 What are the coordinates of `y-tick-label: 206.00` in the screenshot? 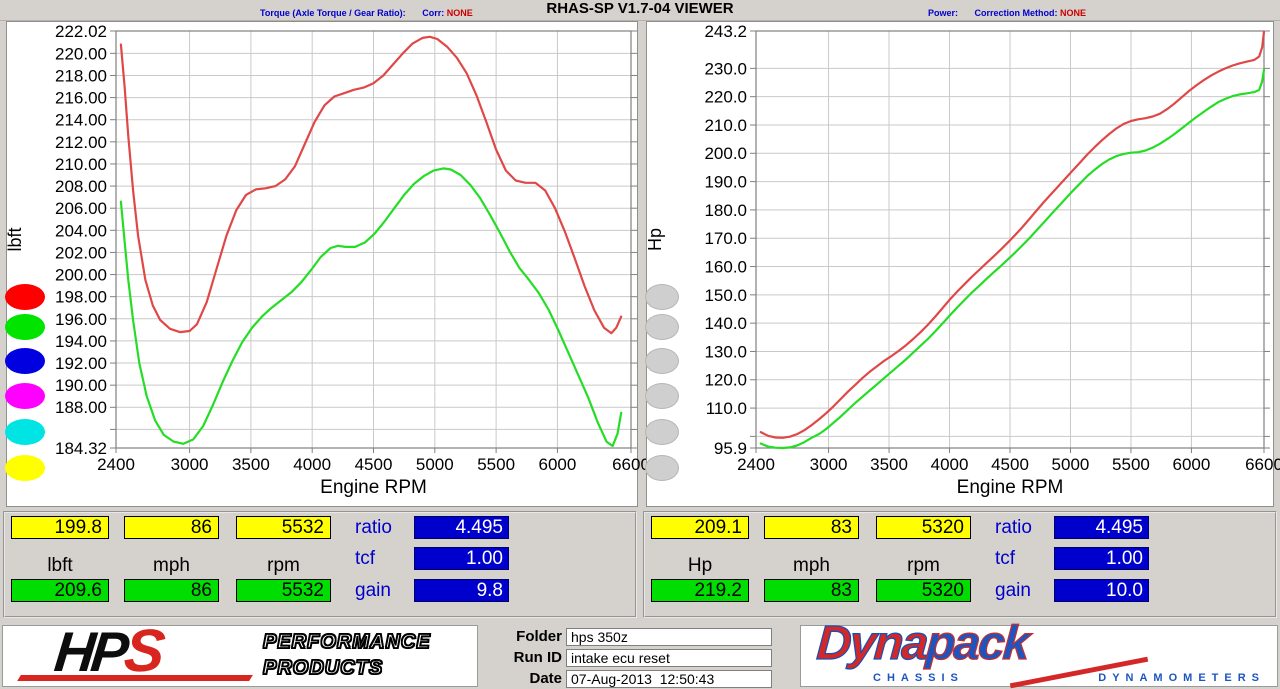 It's located at (81, 208).